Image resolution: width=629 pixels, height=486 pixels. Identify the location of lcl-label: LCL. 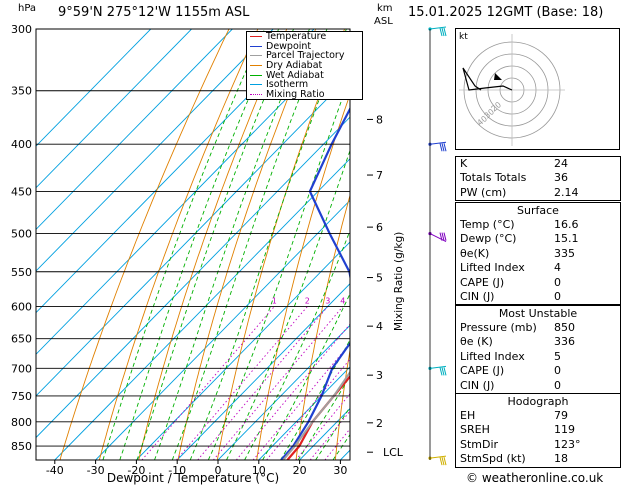
(393, 452).